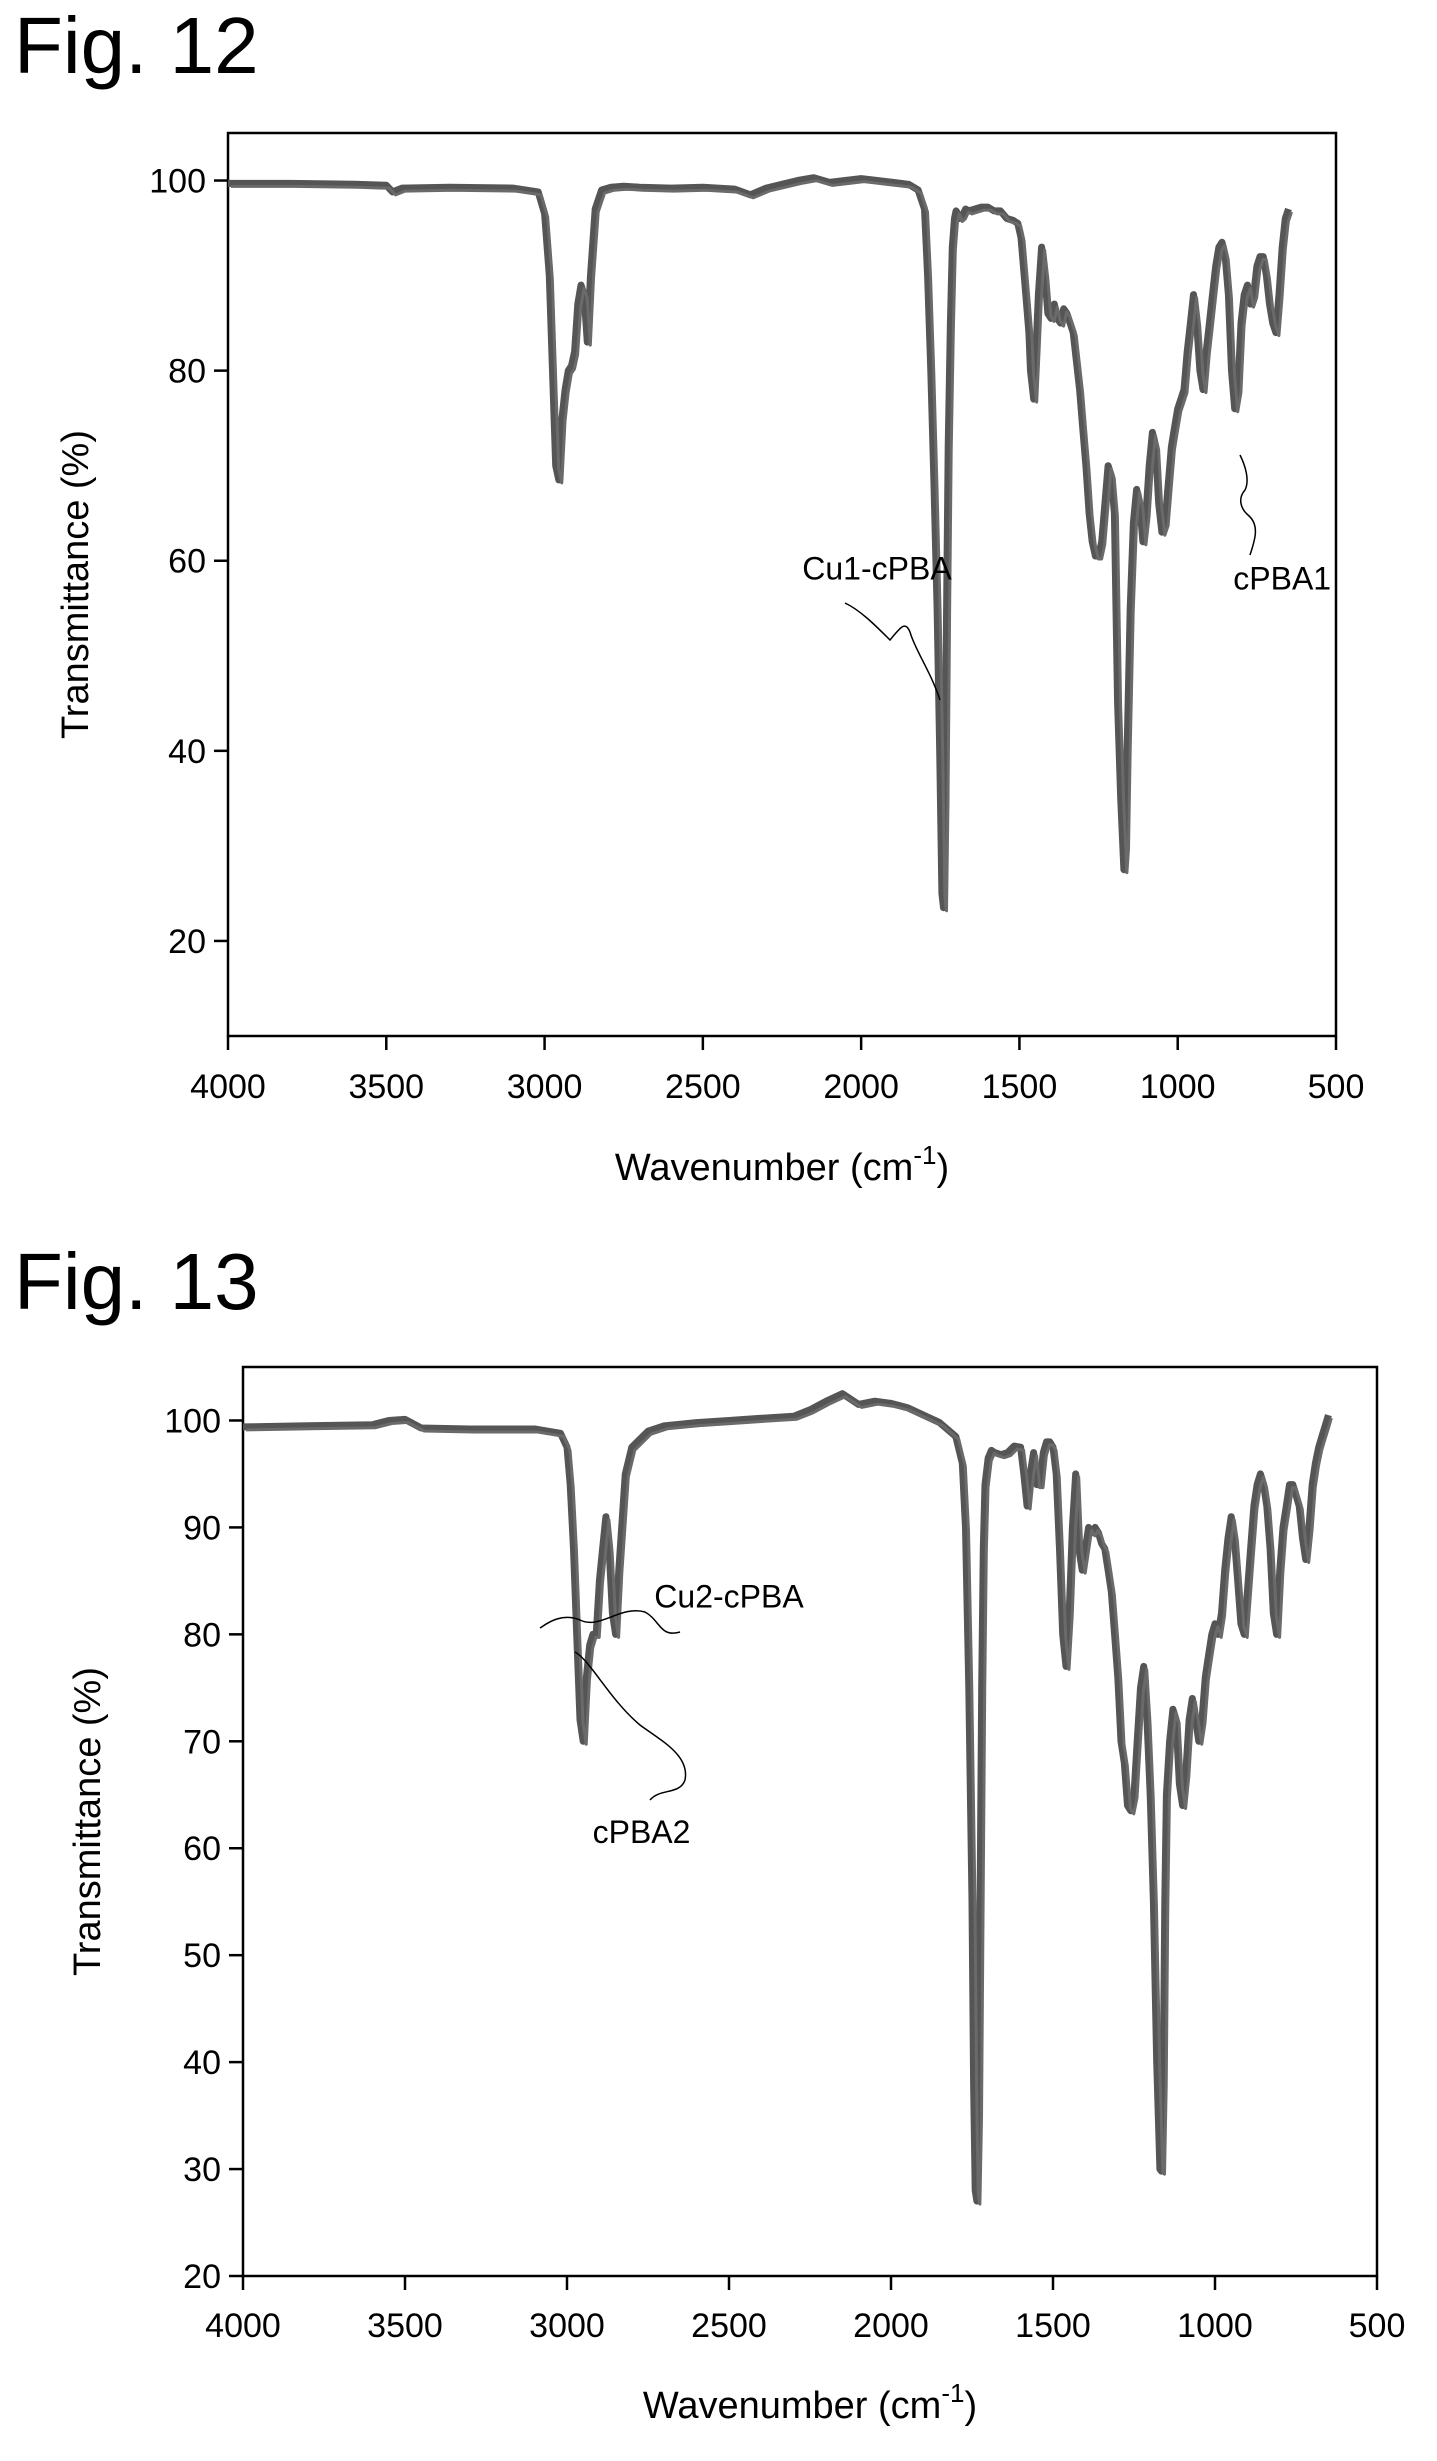  Describe the element at coordinates (642, 1832) in the screenshot. I see `annotation-label: cPBA2` at that location.